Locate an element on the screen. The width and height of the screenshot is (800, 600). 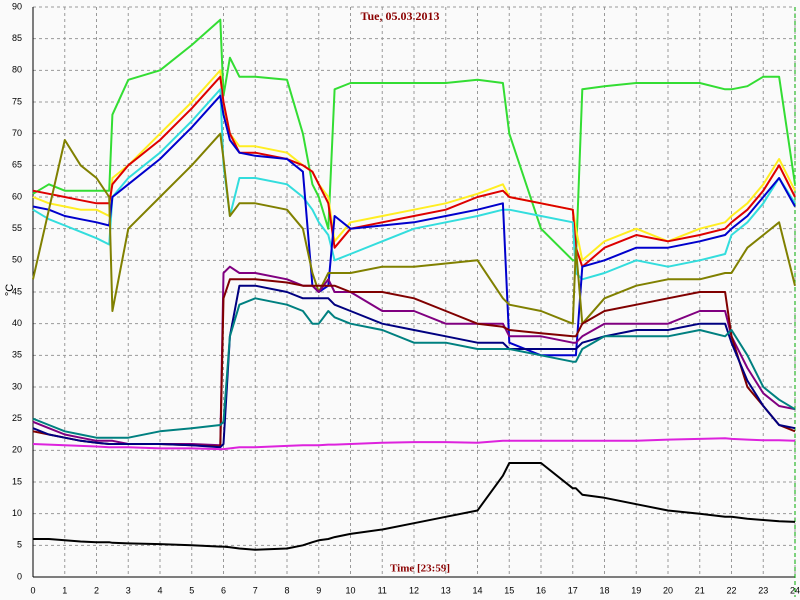
y-tick-label: 10 is located at coordinates (17, 513).